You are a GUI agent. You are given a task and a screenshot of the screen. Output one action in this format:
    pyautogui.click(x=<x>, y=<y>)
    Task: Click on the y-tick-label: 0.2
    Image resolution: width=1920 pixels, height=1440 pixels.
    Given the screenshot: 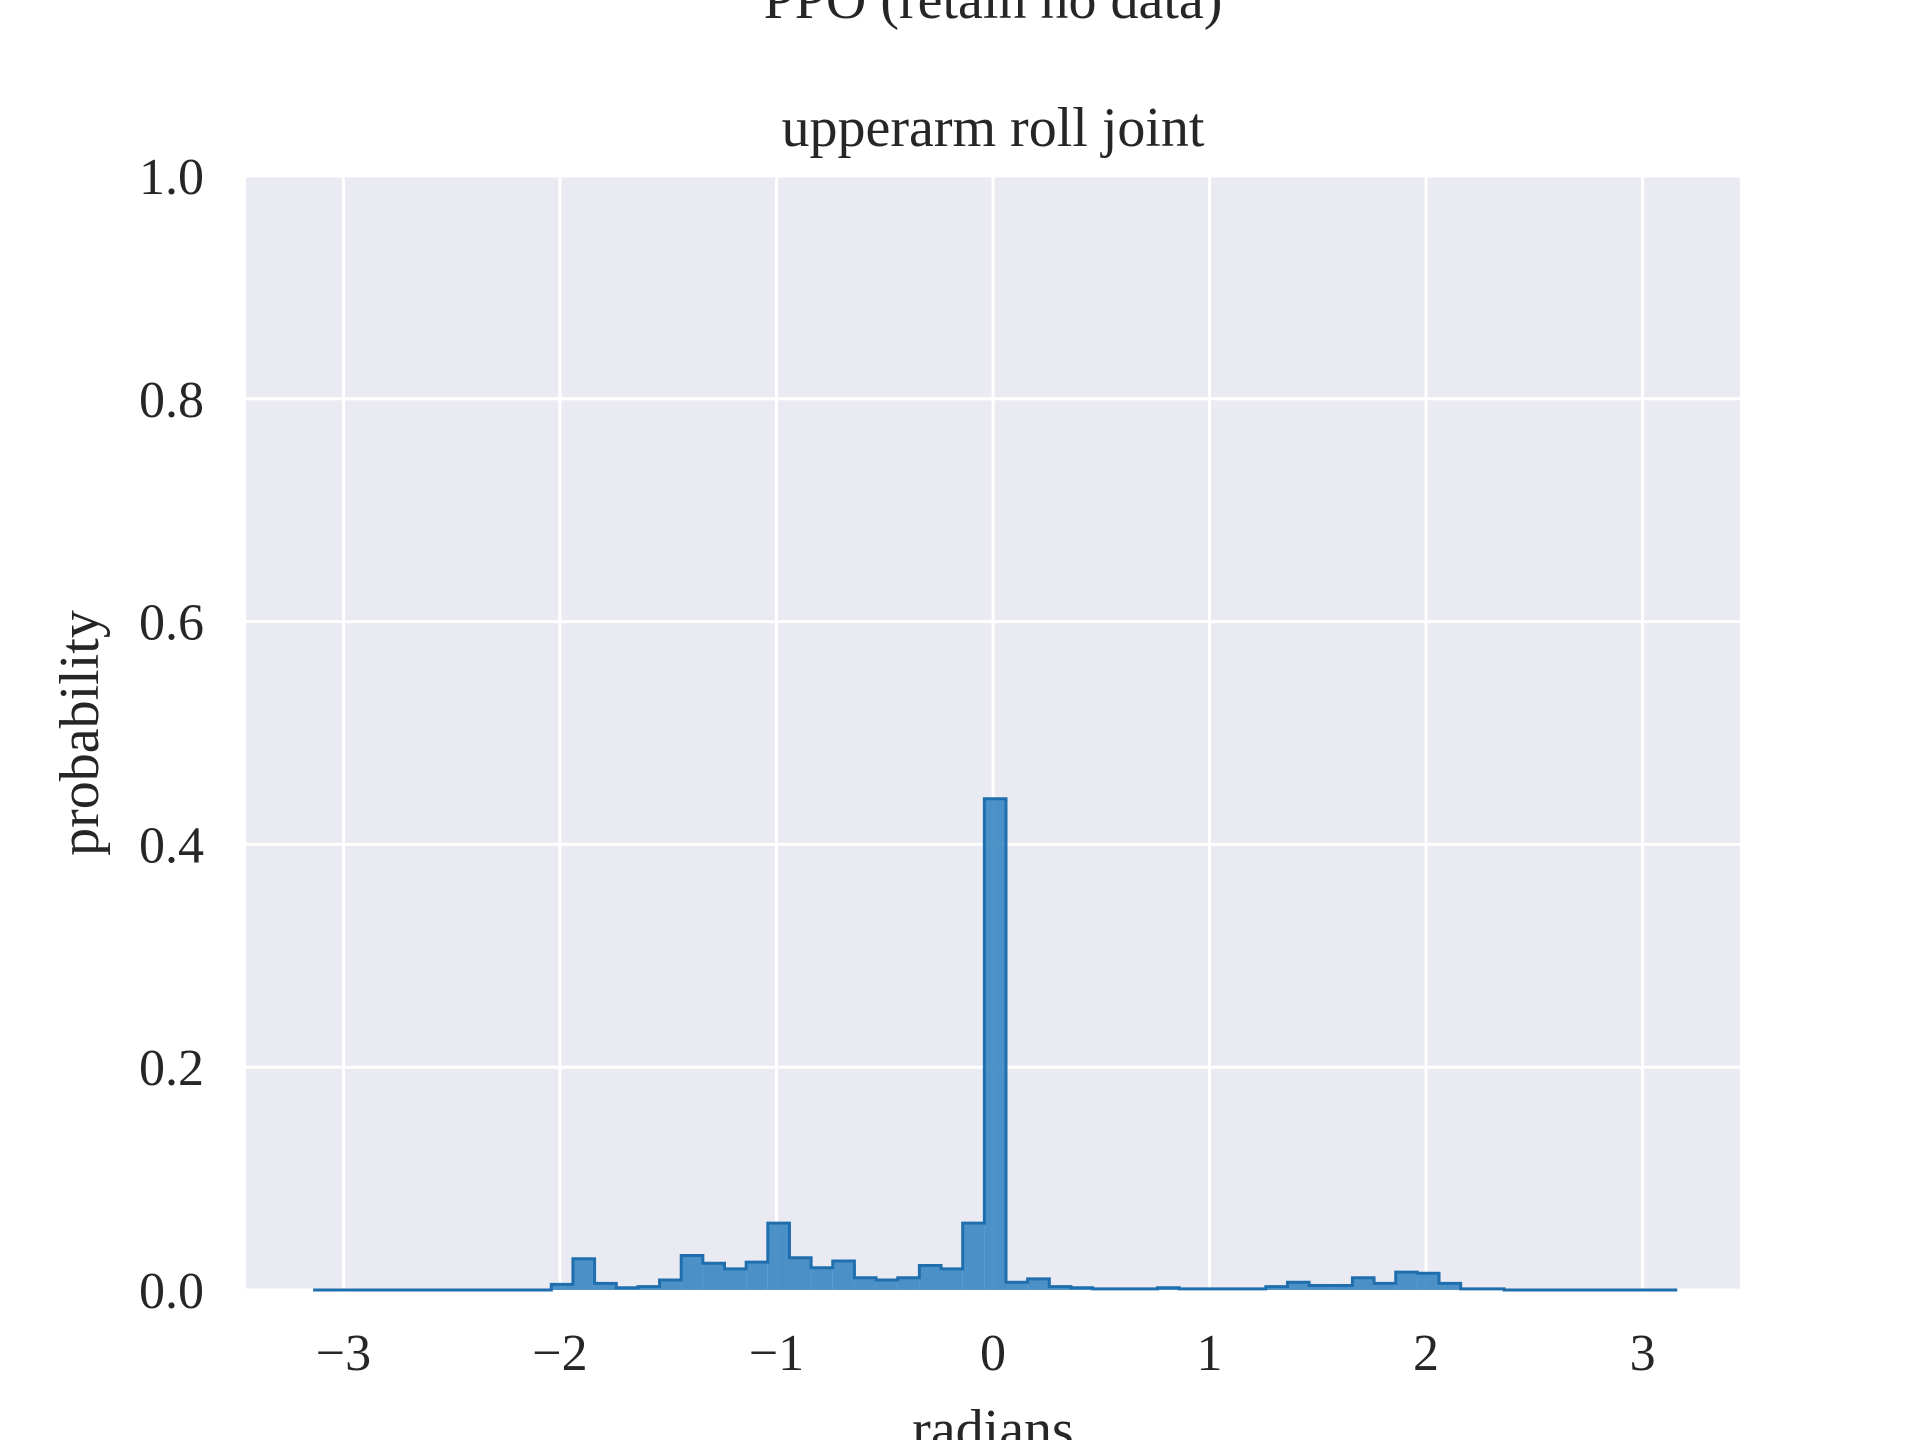 What is the action you would take?
    pyautogui.click(x=171, y=1068)
    